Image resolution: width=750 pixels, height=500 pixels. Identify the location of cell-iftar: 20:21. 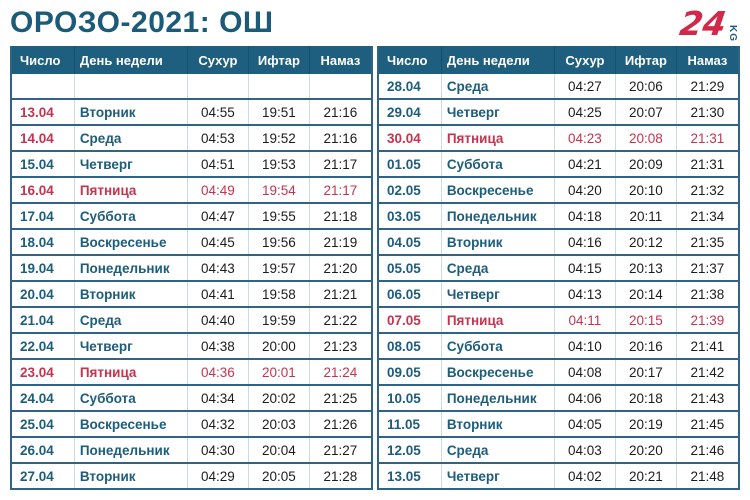
(646, 476).